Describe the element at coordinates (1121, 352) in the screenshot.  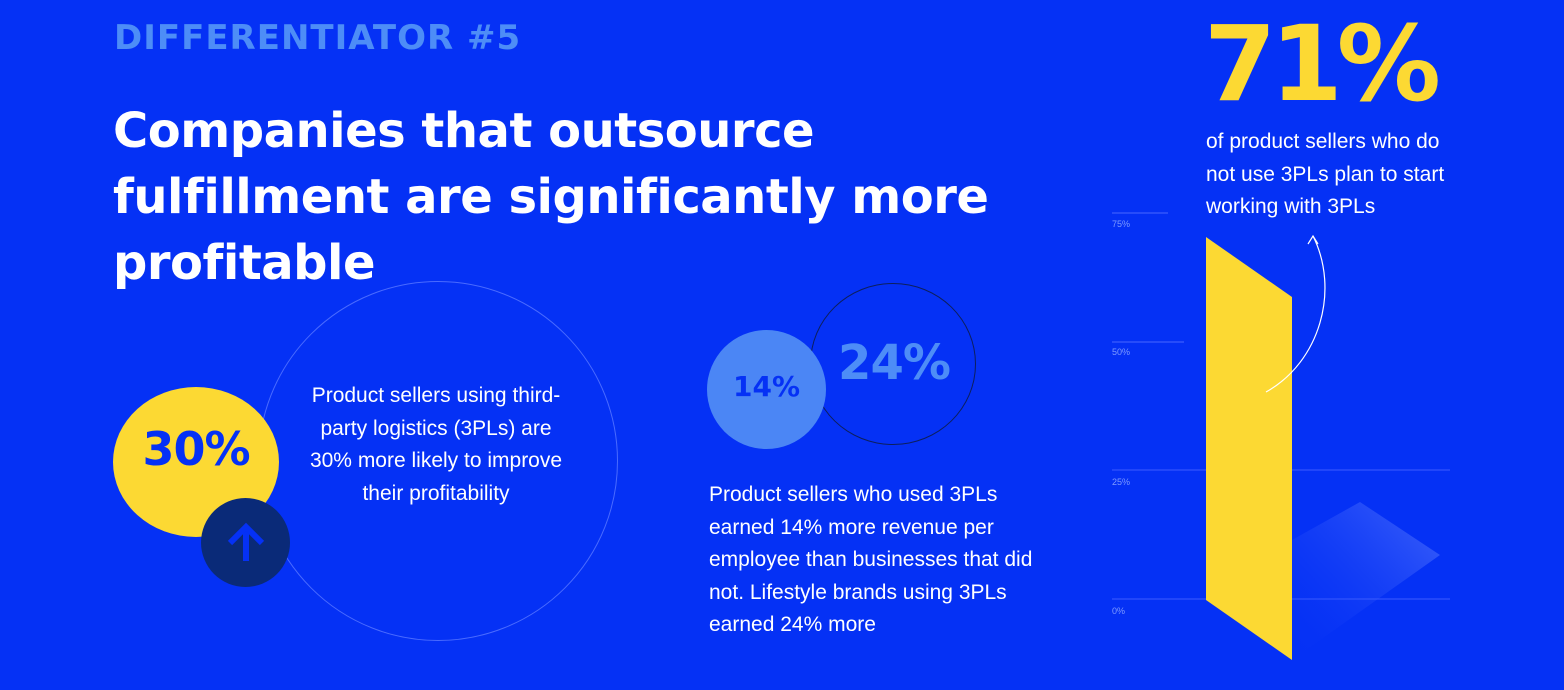
I see `tick-label-50: 50%` at that location.